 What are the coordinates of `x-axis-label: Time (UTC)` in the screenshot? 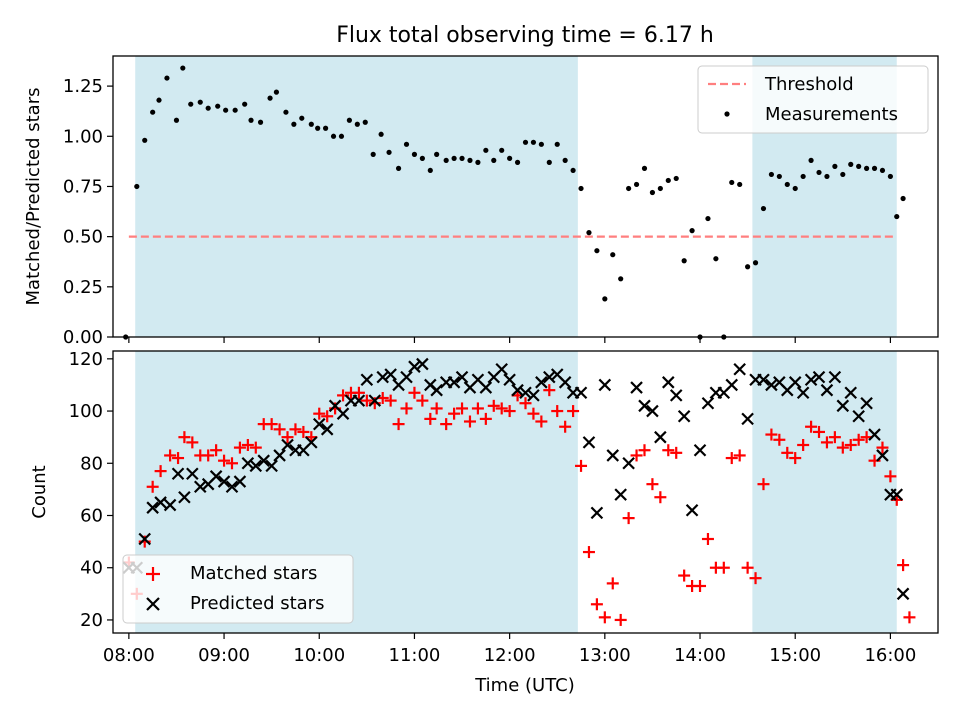 It's located at (524, 685).